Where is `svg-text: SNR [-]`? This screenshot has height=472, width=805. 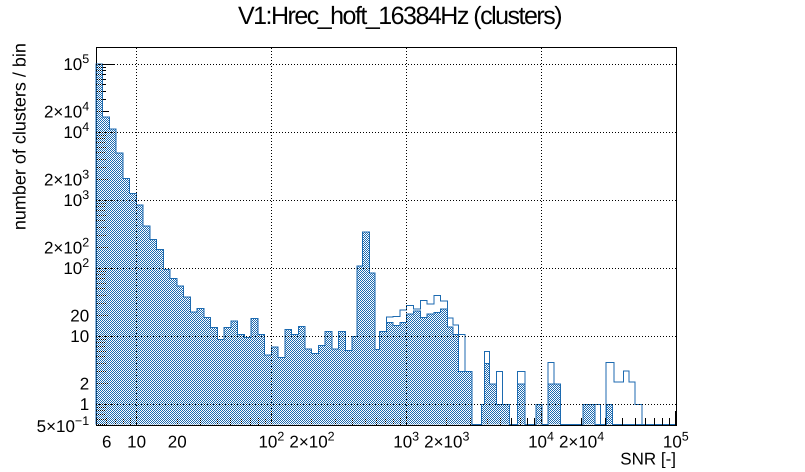
svg-text: SNR [-] is located at coordinates (648, 458).